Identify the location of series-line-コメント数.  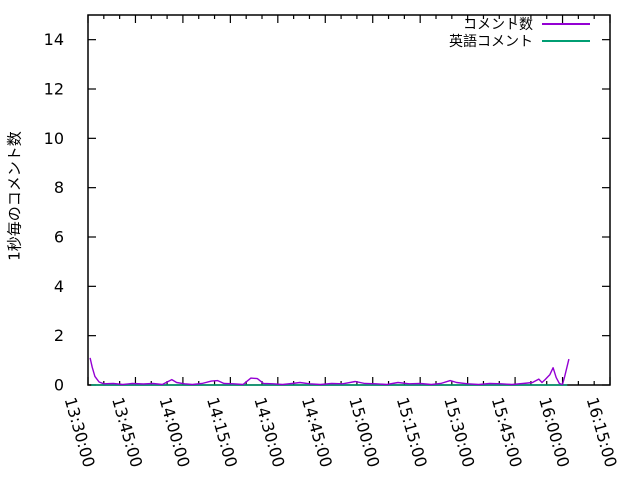
(329, 371).